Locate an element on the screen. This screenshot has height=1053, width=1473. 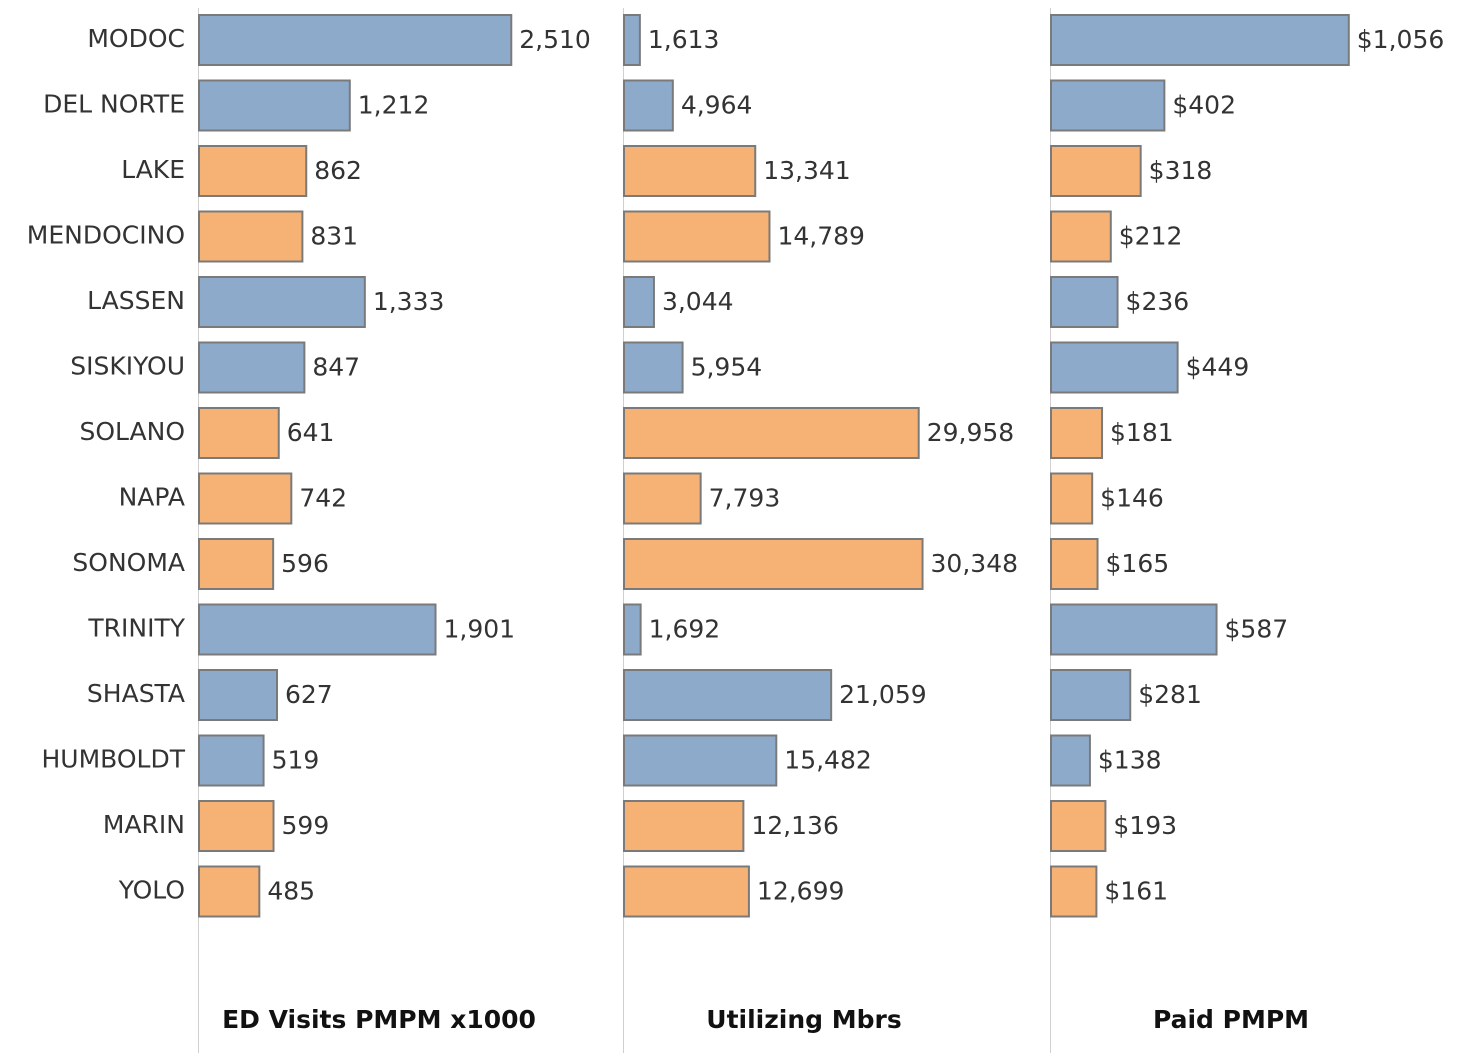
category-label: LASSEN is located at coordinates (136, 300).